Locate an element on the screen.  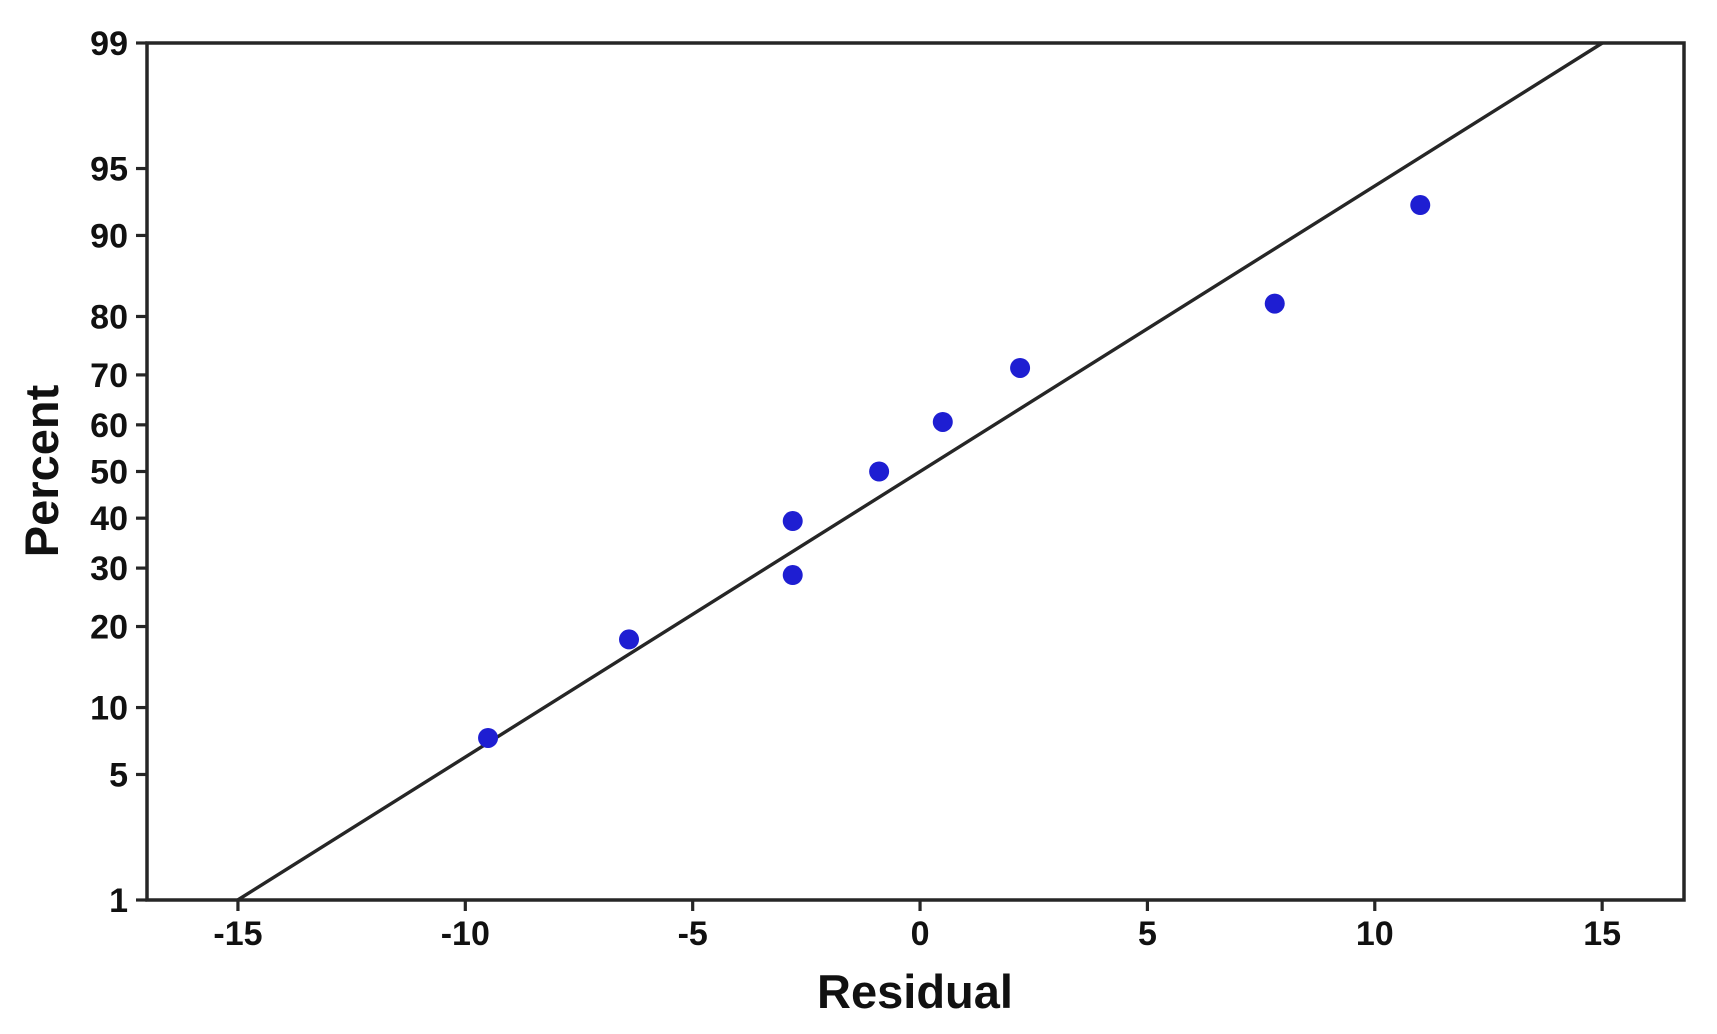
y-tick-label: 40 is located at coordinates (109, 519).